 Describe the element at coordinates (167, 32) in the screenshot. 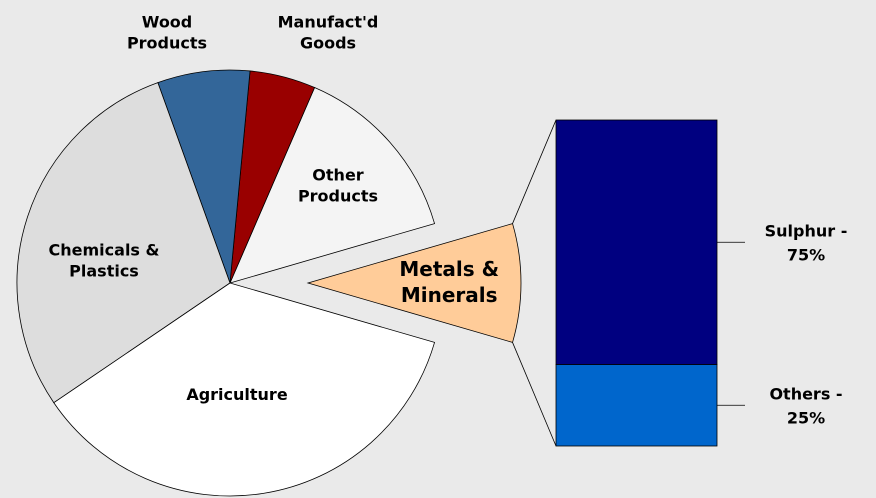

I see `slice-label: Wood Products` at that location.